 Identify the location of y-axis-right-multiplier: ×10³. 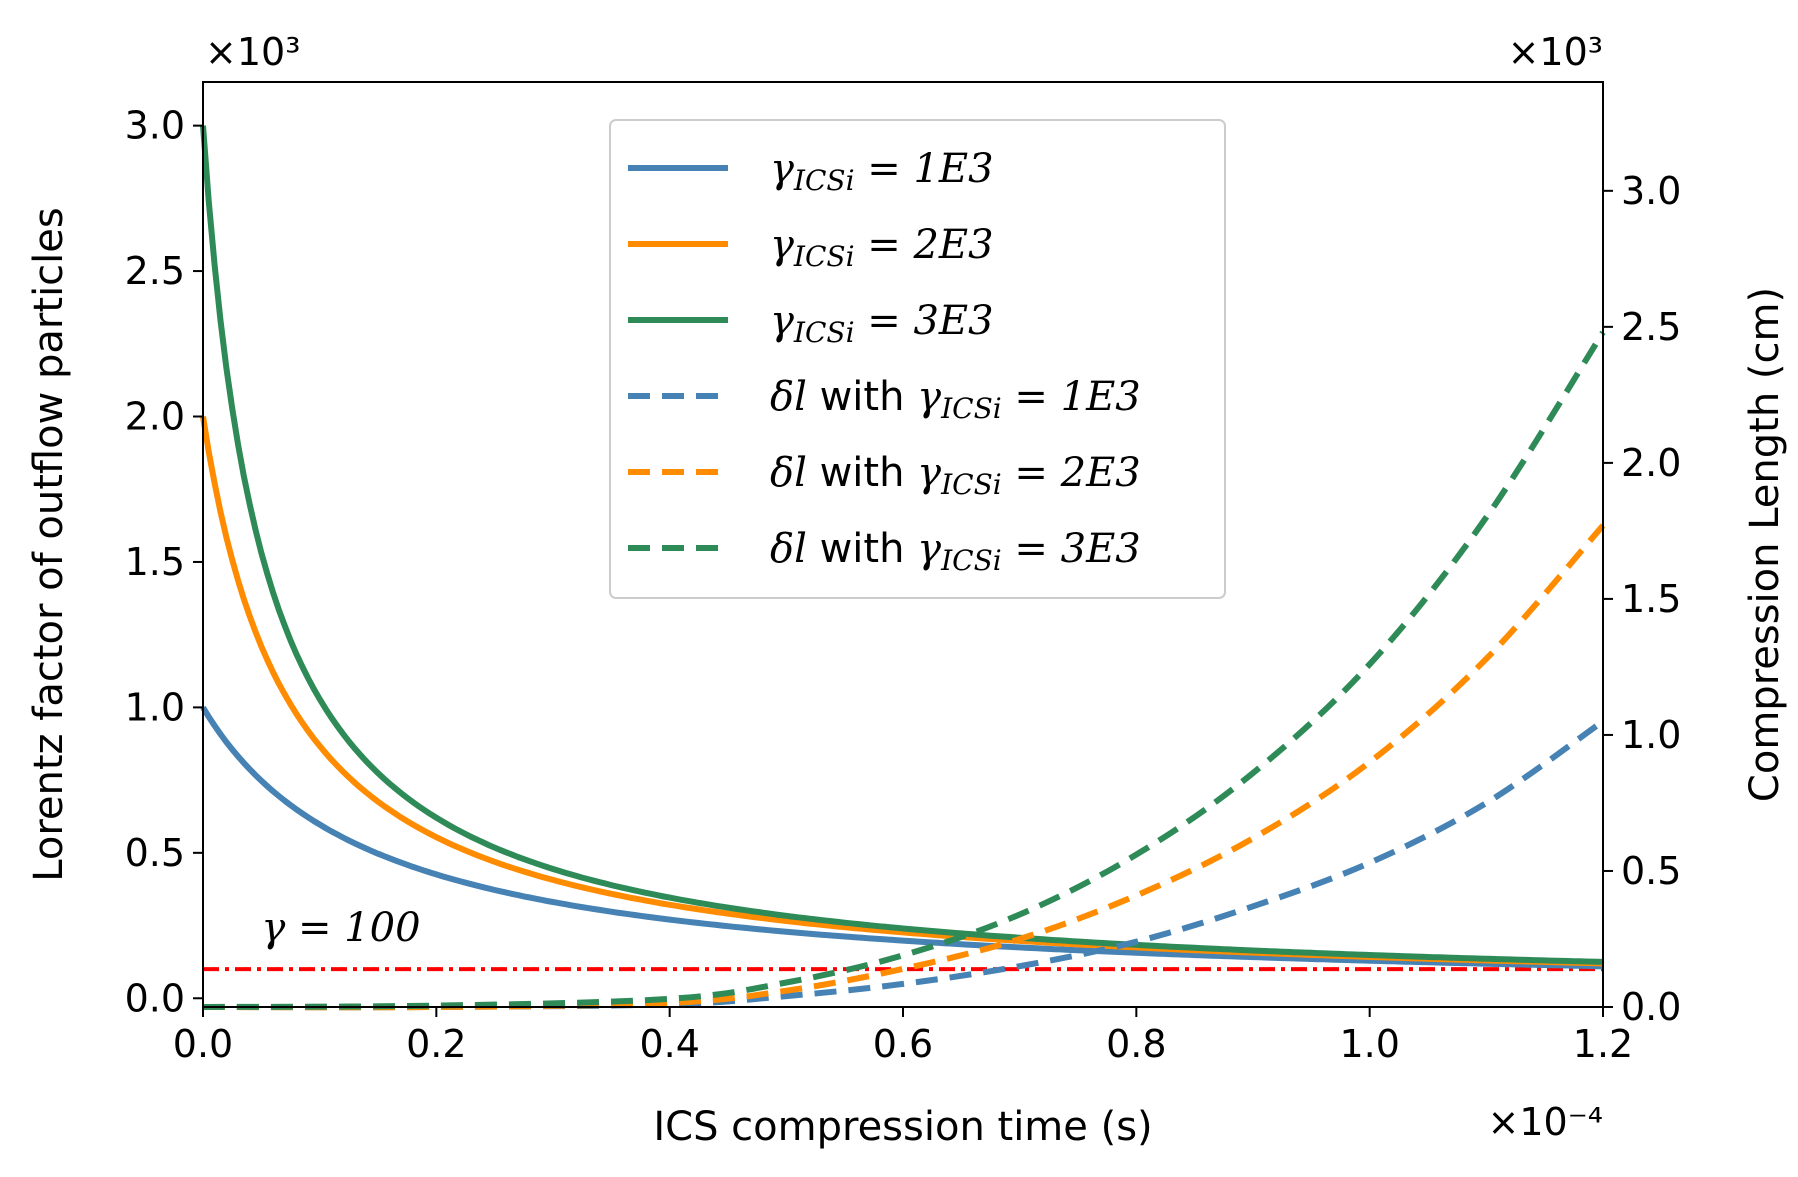
(1555, 52).